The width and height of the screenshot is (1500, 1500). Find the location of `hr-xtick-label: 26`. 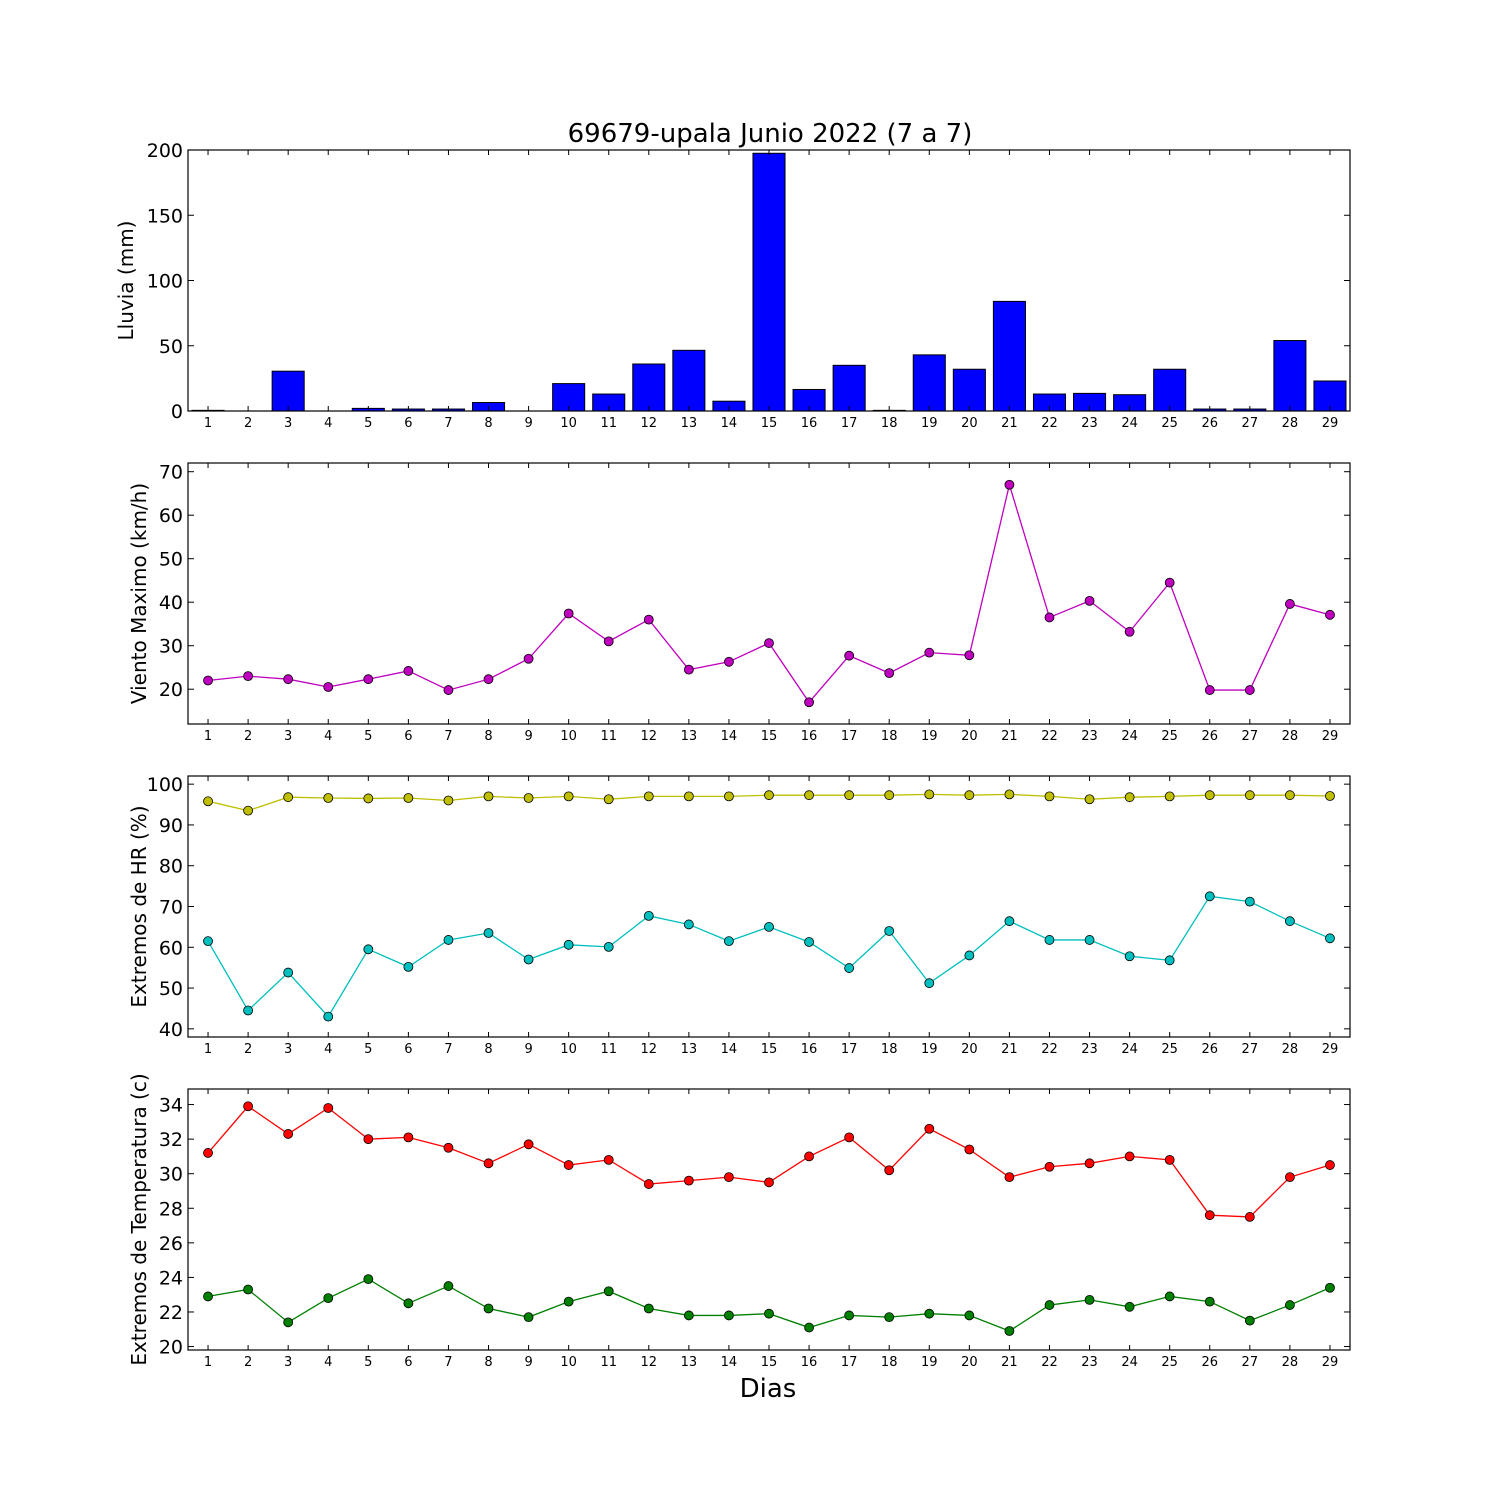

hr-xtick-label: 26 is located at coordinates (1209, 1049).